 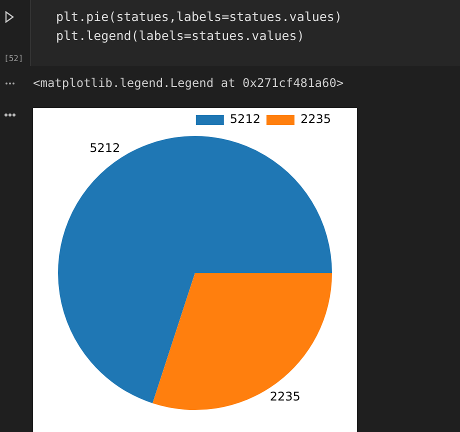 I want to click on text: plt.legend(labels=statues.values), so click(x=180, y=35).